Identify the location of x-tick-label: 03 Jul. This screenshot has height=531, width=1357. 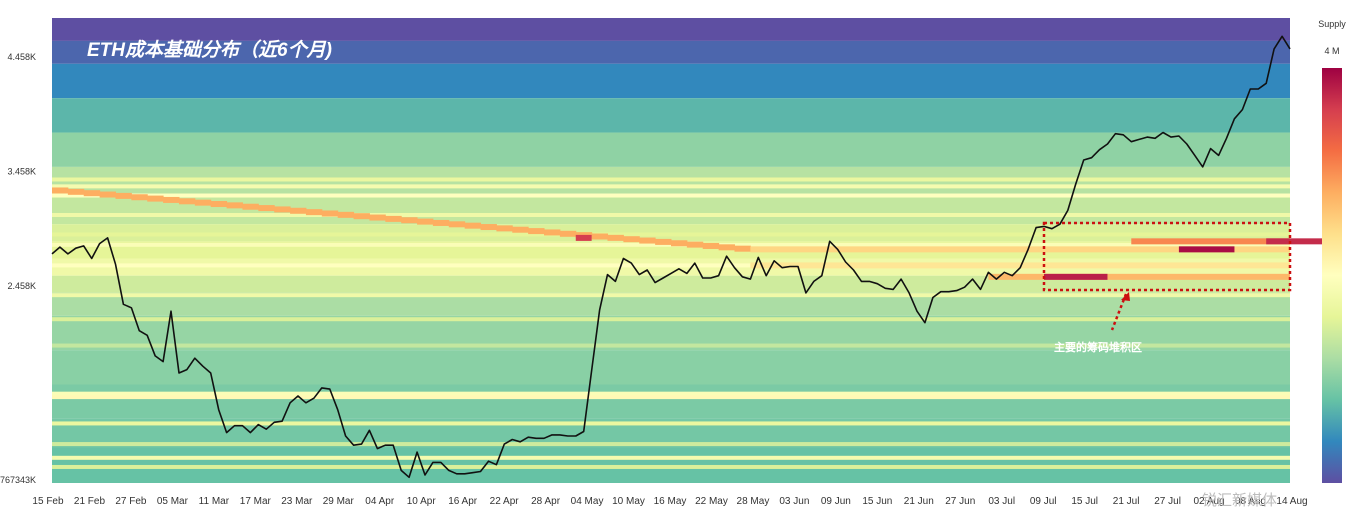
(1001, 501).